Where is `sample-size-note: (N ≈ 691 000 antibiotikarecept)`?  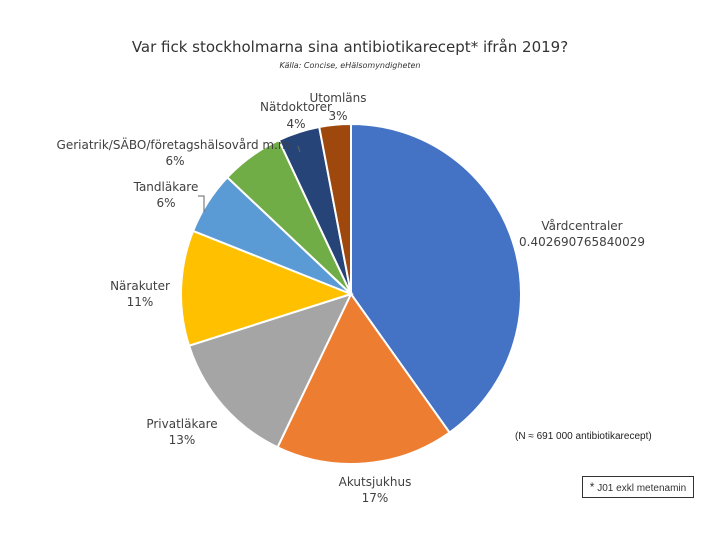 sample-size-note: (N ≈ 691 000 antibiotikarecept) is located at coordinates (583, 436).